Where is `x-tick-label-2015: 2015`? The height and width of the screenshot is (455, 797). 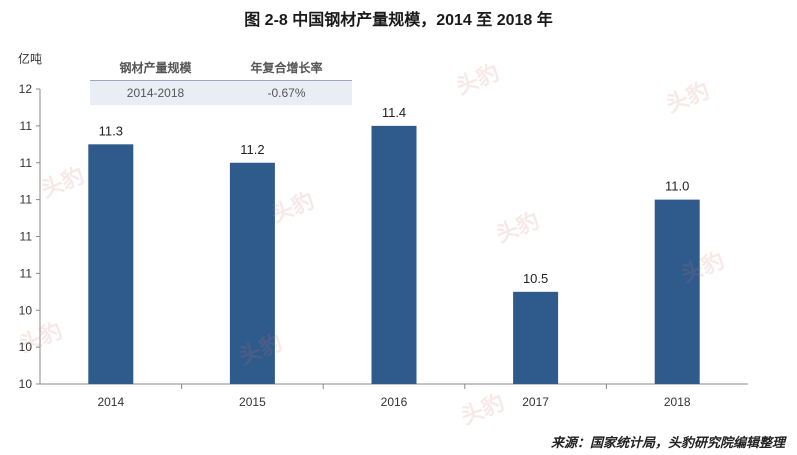 x-tick-label-2015: 2015 is located at coordinates (252, 402).